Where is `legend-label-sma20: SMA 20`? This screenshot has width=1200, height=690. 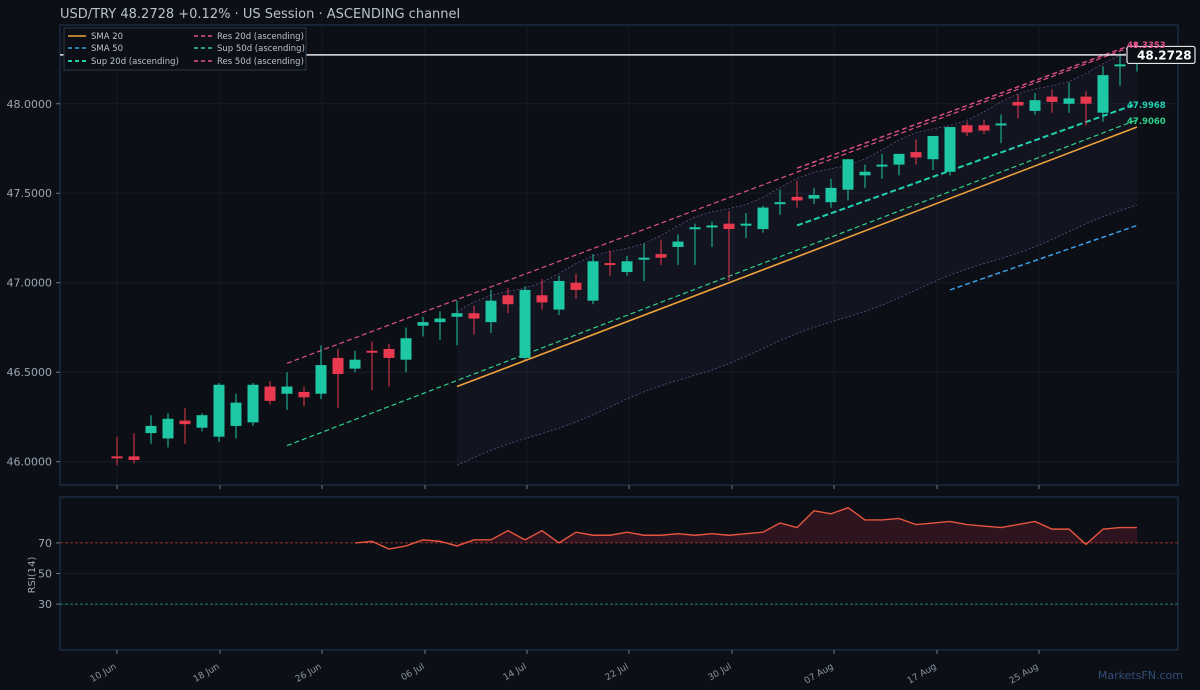 legend-label-sma20: SMA 20 is located at coordinates (107, 37).